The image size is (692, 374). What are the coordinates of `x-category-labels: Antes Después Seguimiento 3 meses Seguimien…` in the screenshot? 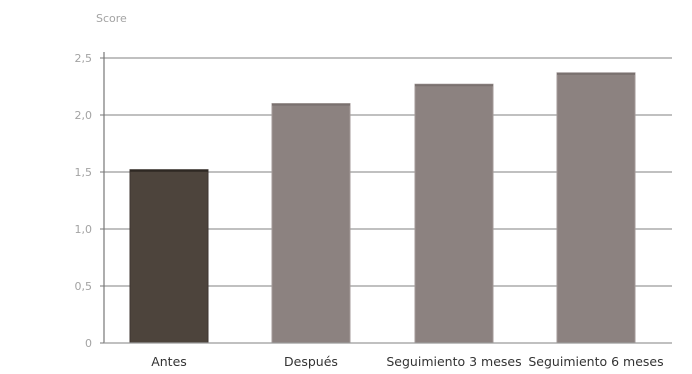 It's located at (407, 361).